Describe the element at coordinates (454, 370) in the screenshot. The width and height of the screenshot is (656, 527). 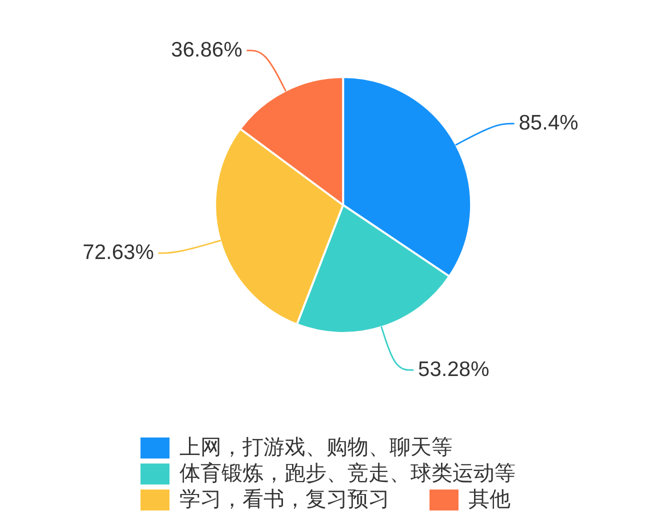
I see `data-label: 53.28%` at that location.